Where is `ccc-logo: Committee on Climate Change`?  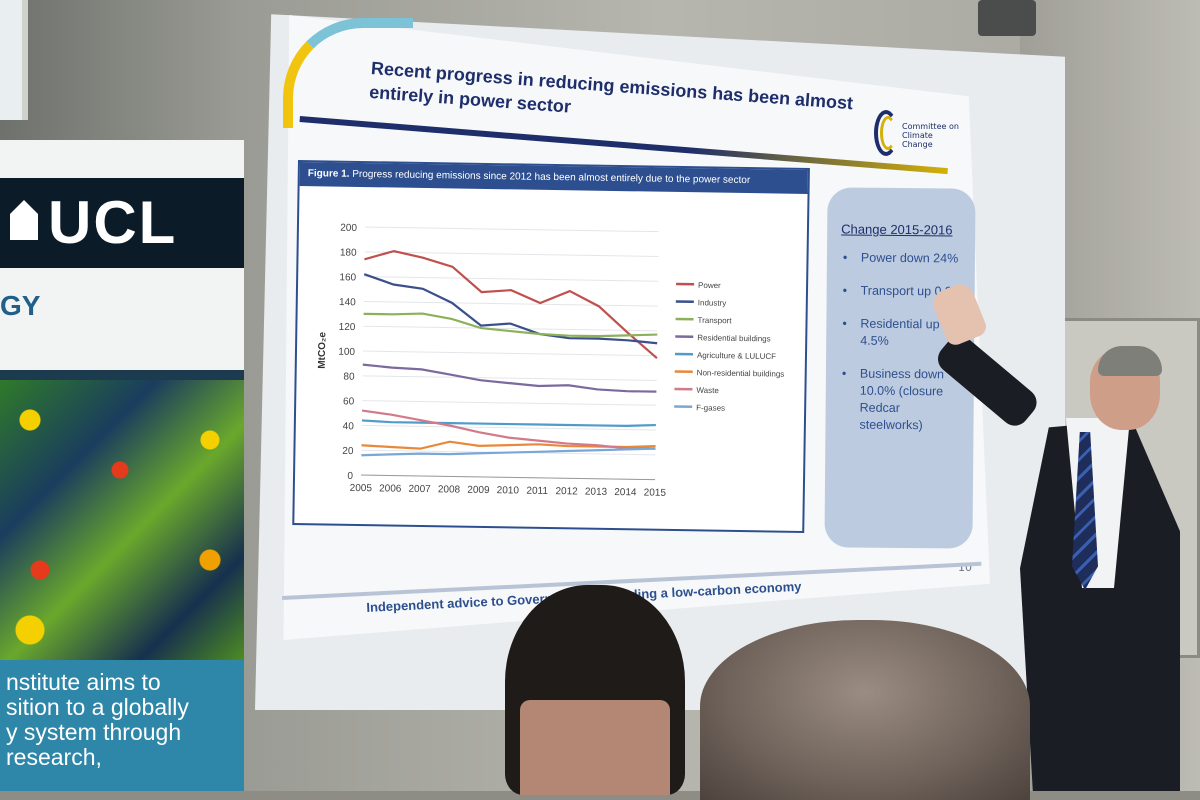
ccc-logo: Committee on Climate Change is located at coordinates (919, 132).